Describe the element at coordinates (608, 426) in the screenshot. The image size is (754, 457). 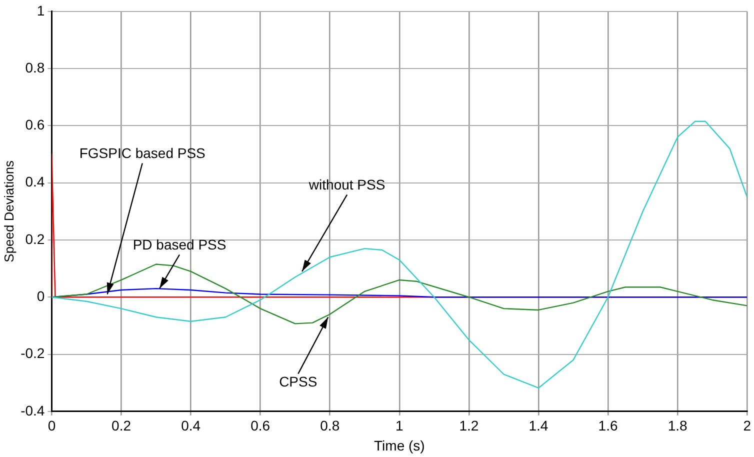
I see `x-tick-label: 1.6` at that location.